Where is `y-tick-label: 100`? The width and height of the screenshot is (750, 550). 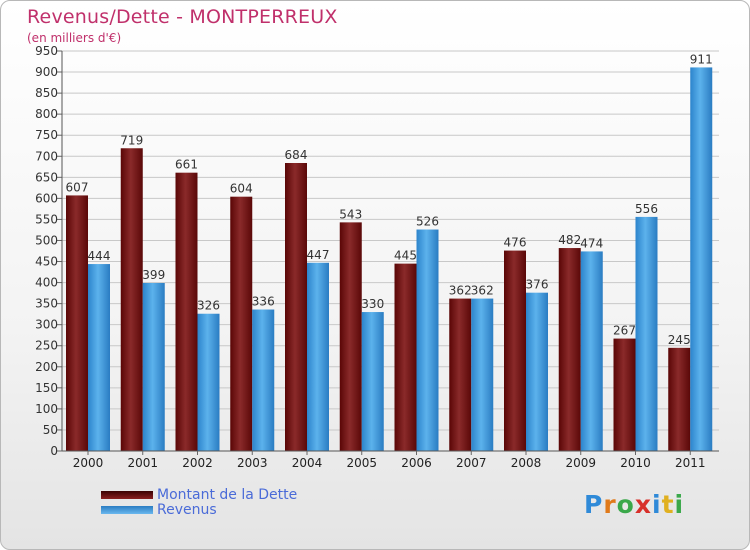
y-tick-label: 100 is located at coordinates (46, 409).